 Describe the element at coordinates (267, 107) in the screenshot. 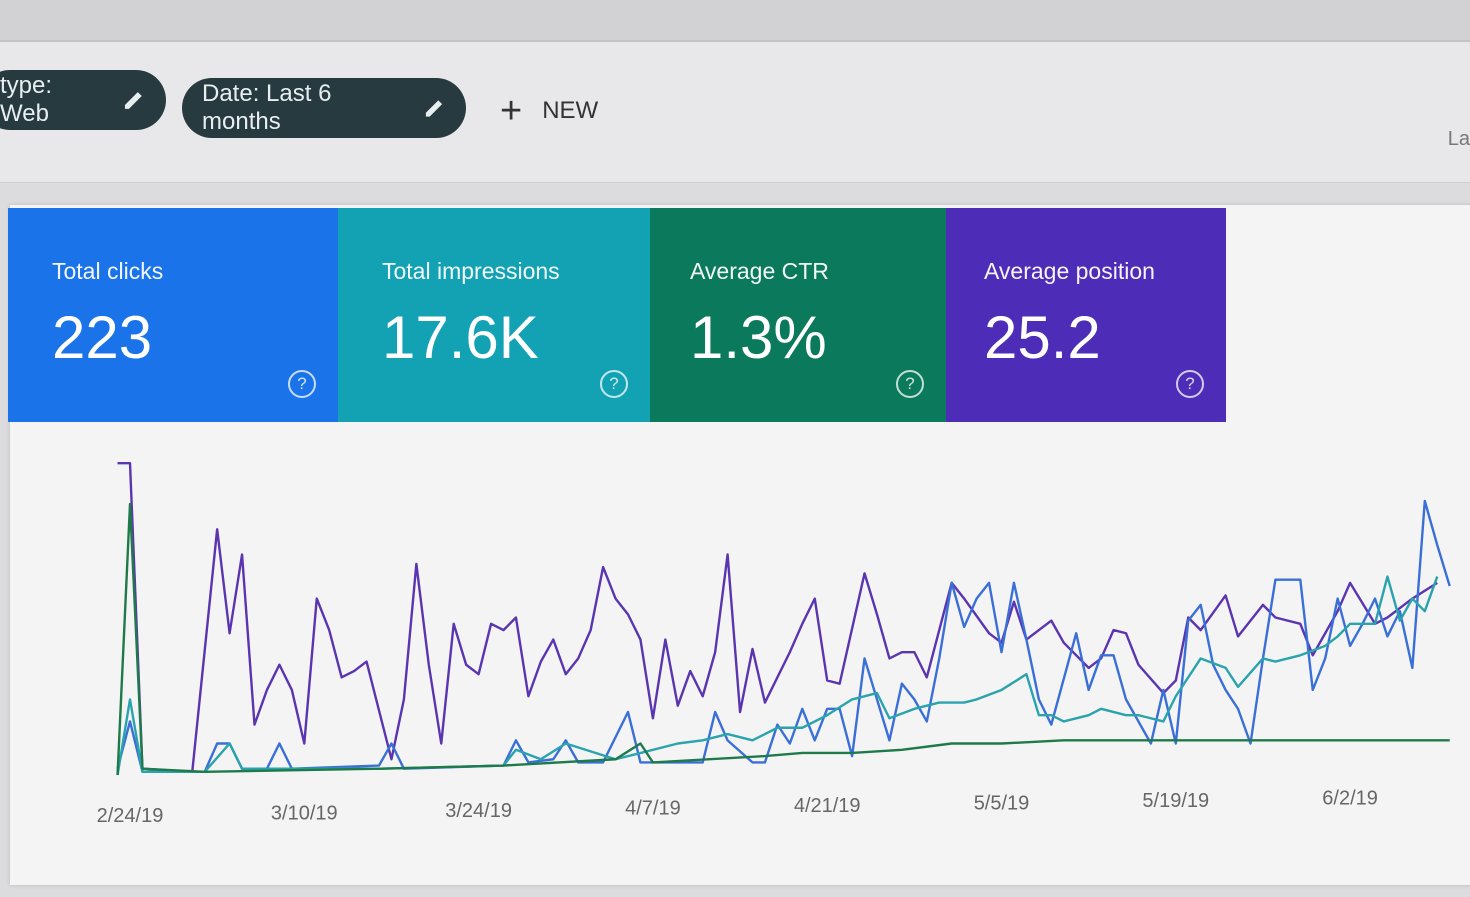

I see `chip-label: Date: Last 6 months` at that location.